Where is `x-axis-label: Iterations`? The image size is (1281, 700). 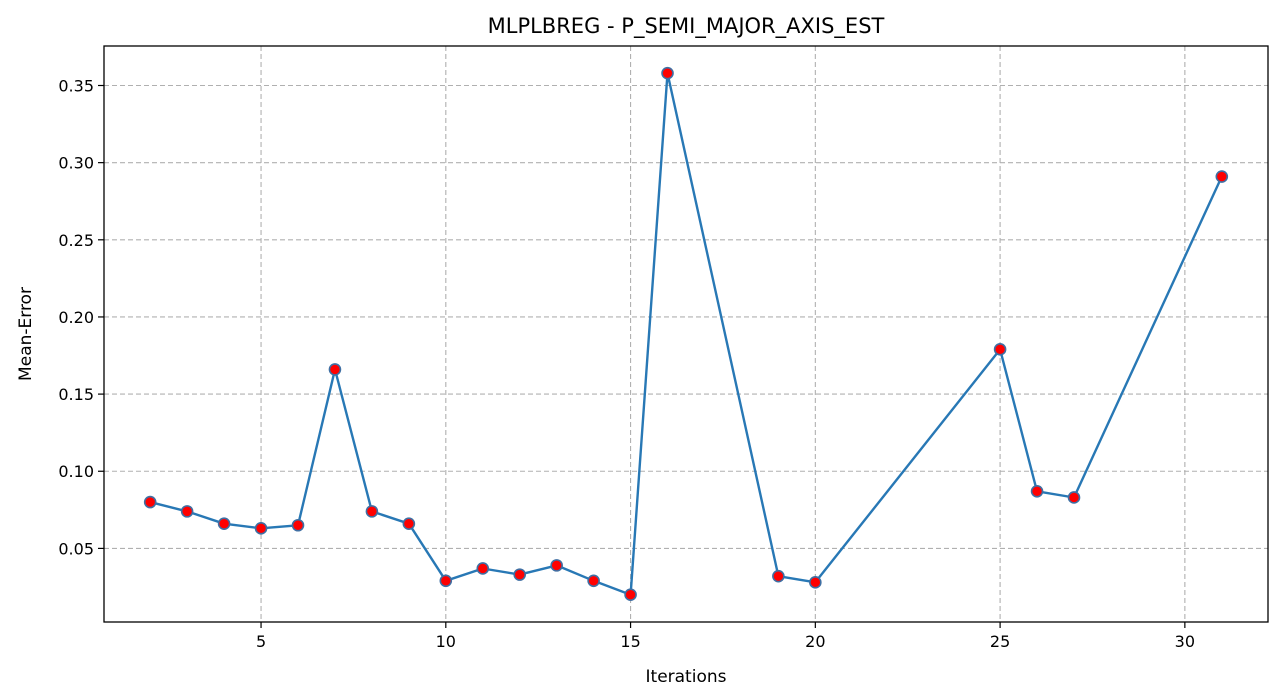
x-axis-label: Iterations is located at coordinates (686, 677).